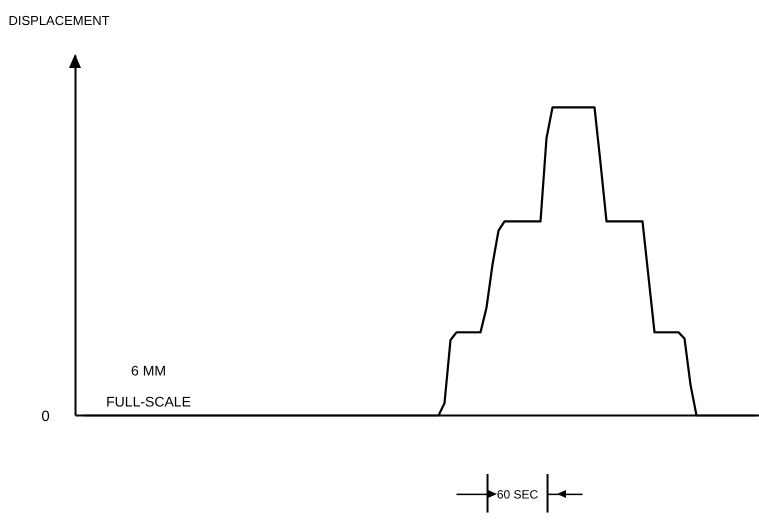 This screenshot has height=525, width=759. Describe the element at coordinates (45, 417) in the screenshot. I see `text: 0` at that location.